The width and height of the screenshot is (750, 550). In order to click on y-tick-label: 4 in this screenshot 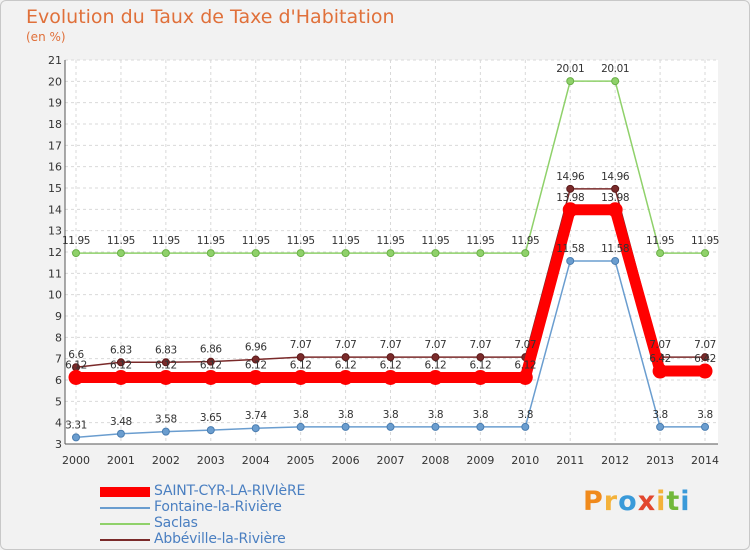, I will do `click(58, 423)`.